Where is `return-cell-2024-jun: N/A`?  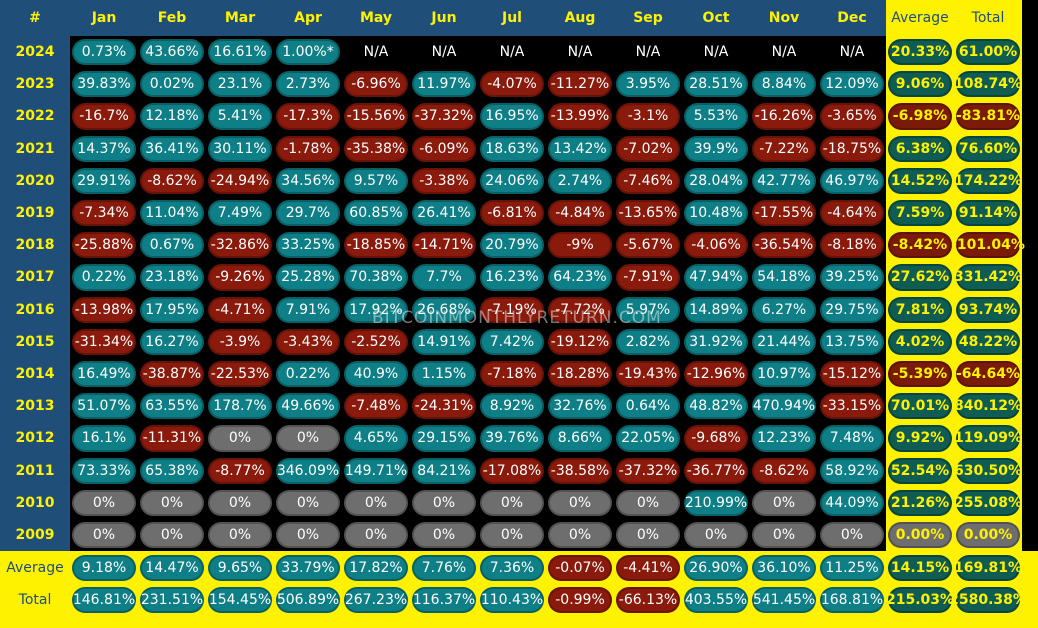
return-cell-2024-jun: N/A is located at coordinates (444, 52).